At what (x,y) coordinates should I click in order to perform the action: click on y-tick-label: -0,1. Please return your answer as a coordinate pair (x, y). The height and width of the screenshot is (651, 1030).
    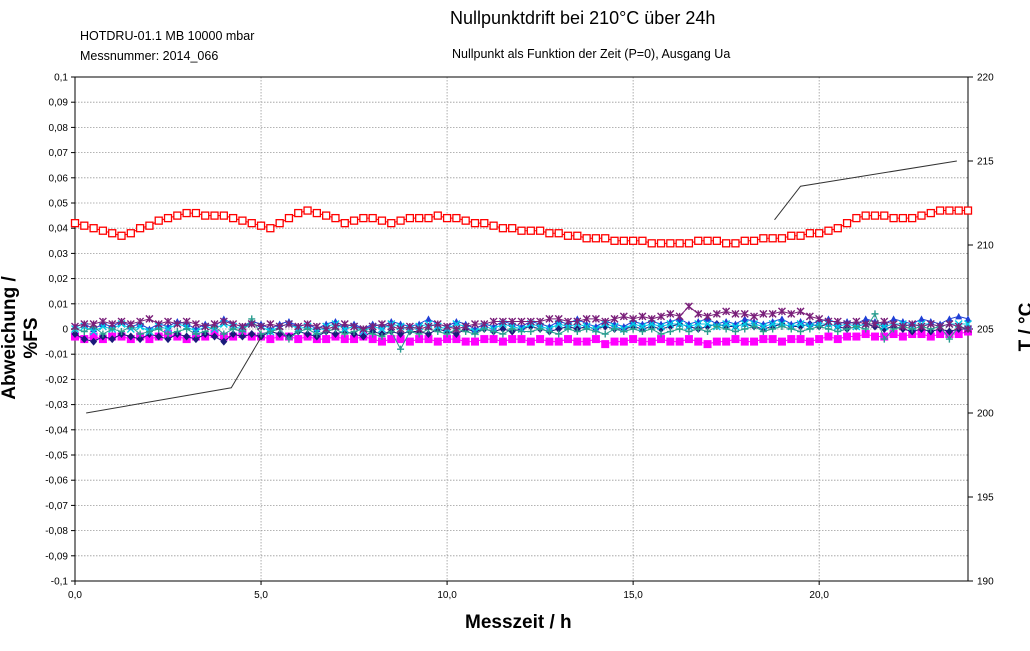
    Looking at the image, I should click on (60, 582).